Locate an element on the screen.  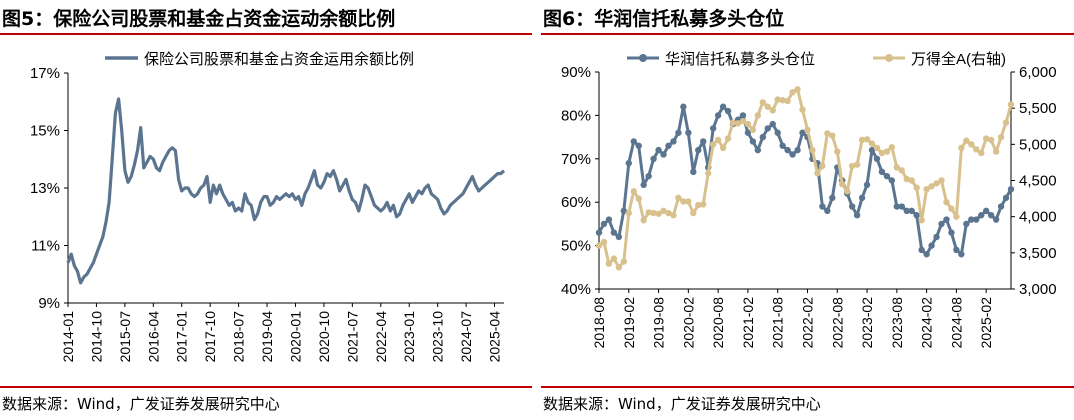
y2-tick-label: 4,500 is located at coordinates (1038, 181).